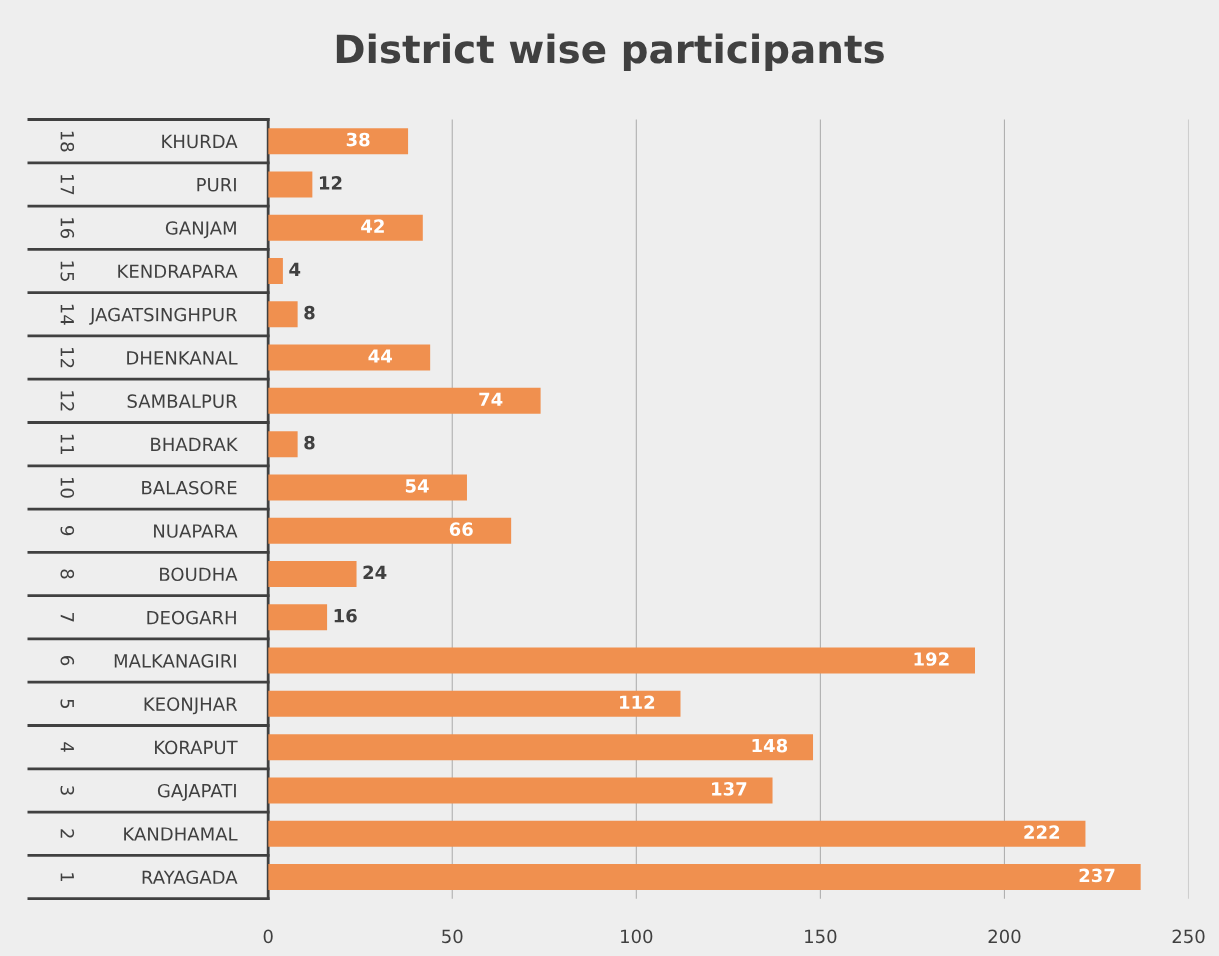 The image size is (1219, 956). Describe the element at coordinates (194, 444) in the screenshot. I see `y-tick-label: BHADRAK` at that location.